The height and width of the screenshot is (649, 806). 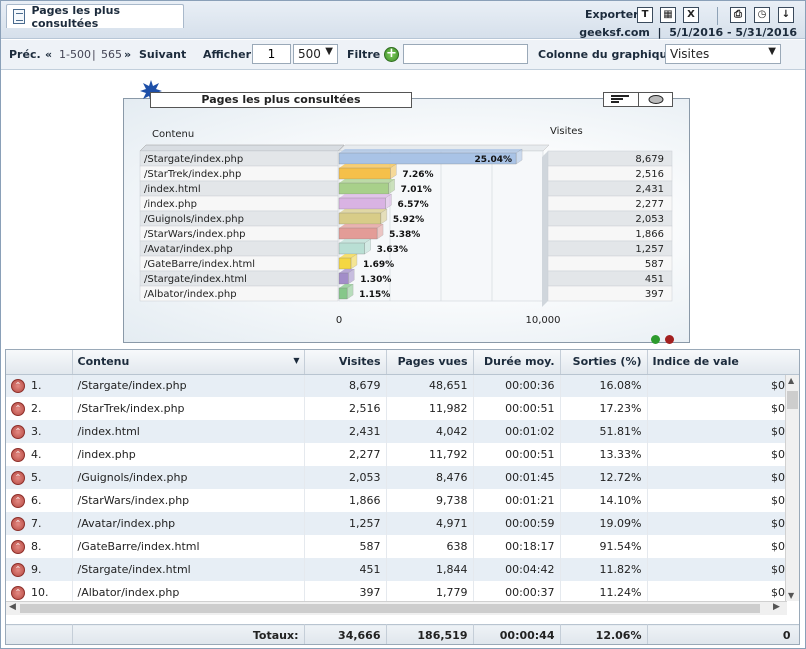 What do you see at coordinates (296, 360) in the screenshot?
I see `sort-desc-icon: ▼` at bounding box center [296, 360].